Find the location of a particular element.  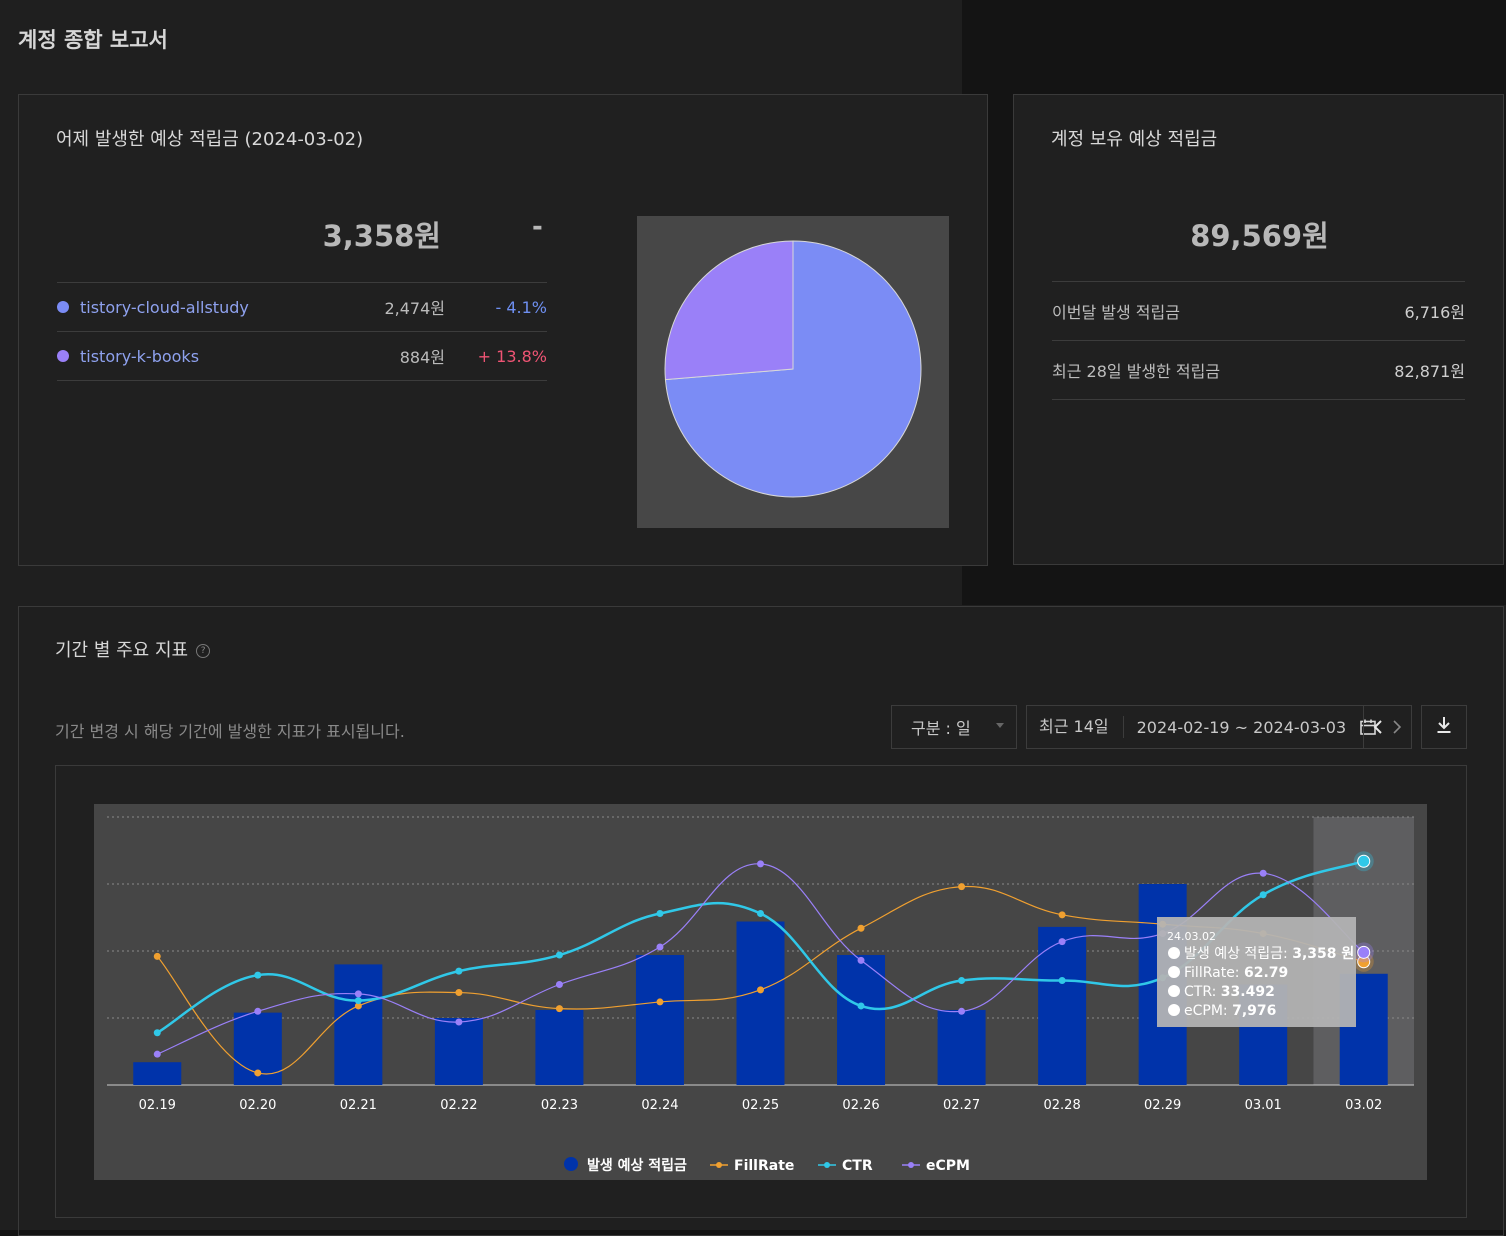

point-eCPM-02.22 is located at coordinates (459, 1022).